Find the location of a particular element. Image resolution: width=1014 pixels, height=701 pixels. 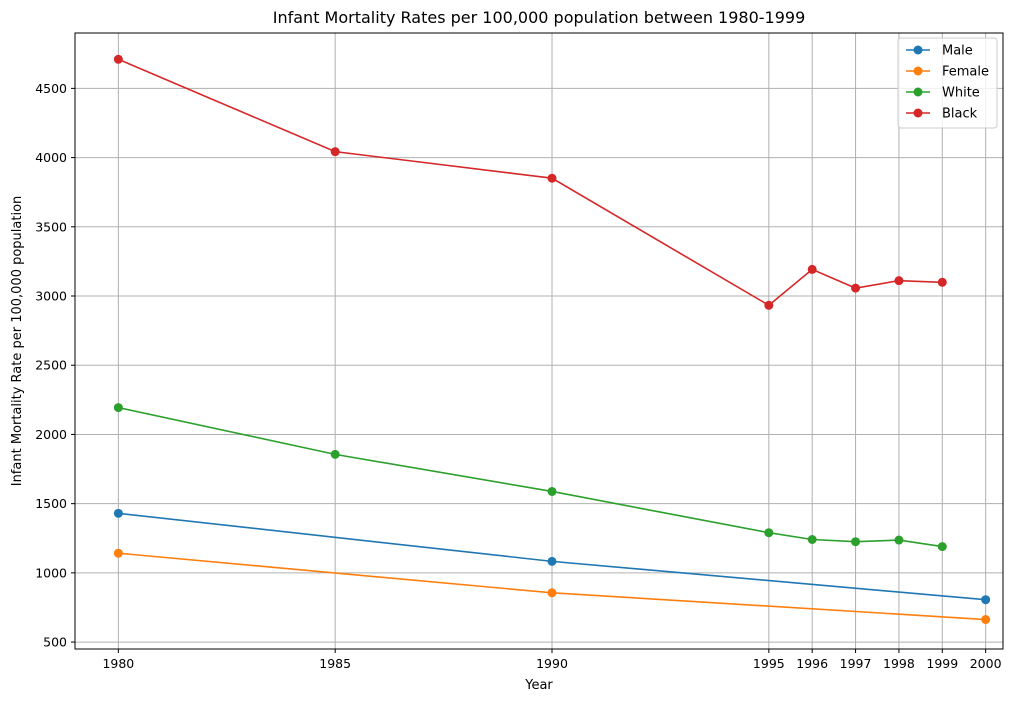

series-female is located at coordinates (552, 586).